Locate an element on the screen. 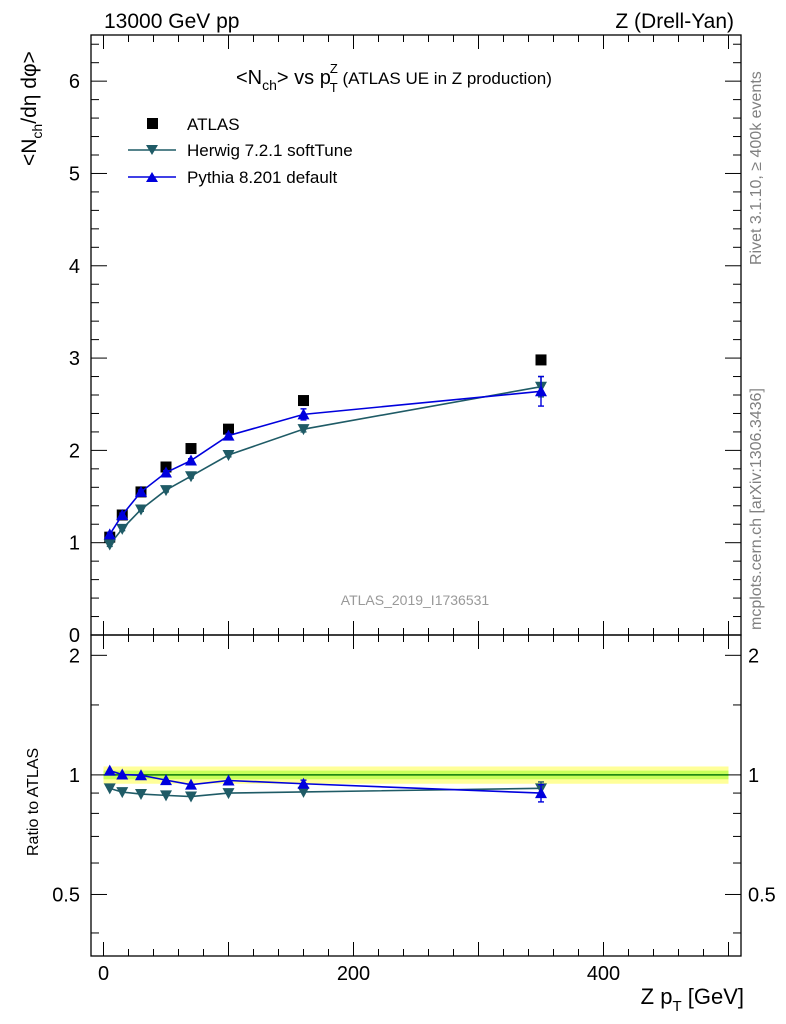  ratio-y-tick-label-left: 2 is located at coordinates (74, 656).